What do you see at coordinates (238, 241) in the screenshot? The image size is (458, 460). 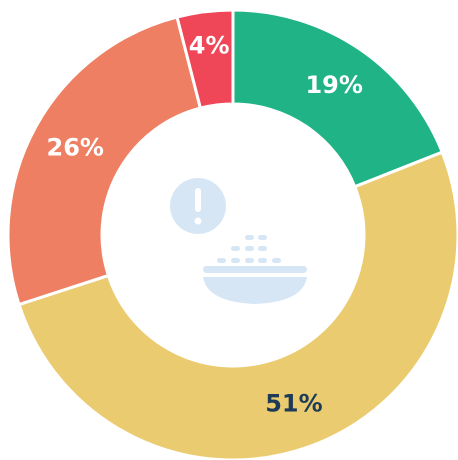 I see `center-icon` at bounding box center [238, 241].